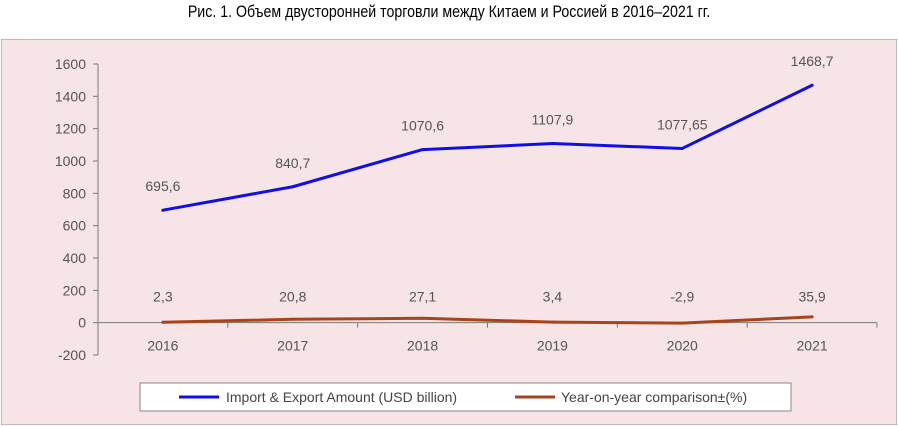 The image size is (898, 427). I want to click on y-tick-label: -200, so click(72, 355).